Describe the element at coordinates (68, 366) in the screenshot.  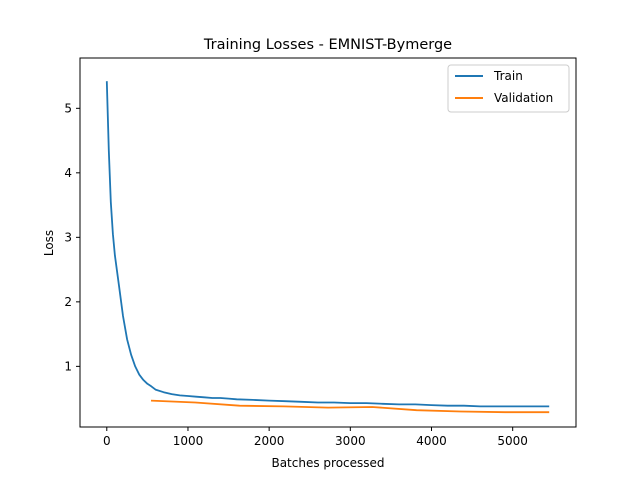
I see `y-tick-label: 1` at that location.